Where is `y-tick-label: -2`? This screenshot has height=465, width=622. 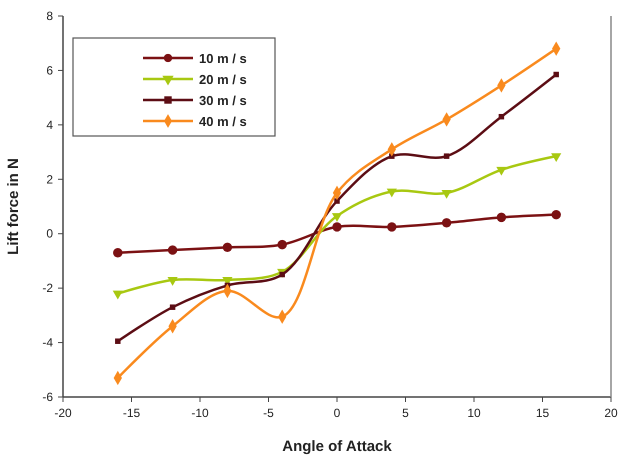 y-tick-label: -2 is located at coordinates (48, 288).